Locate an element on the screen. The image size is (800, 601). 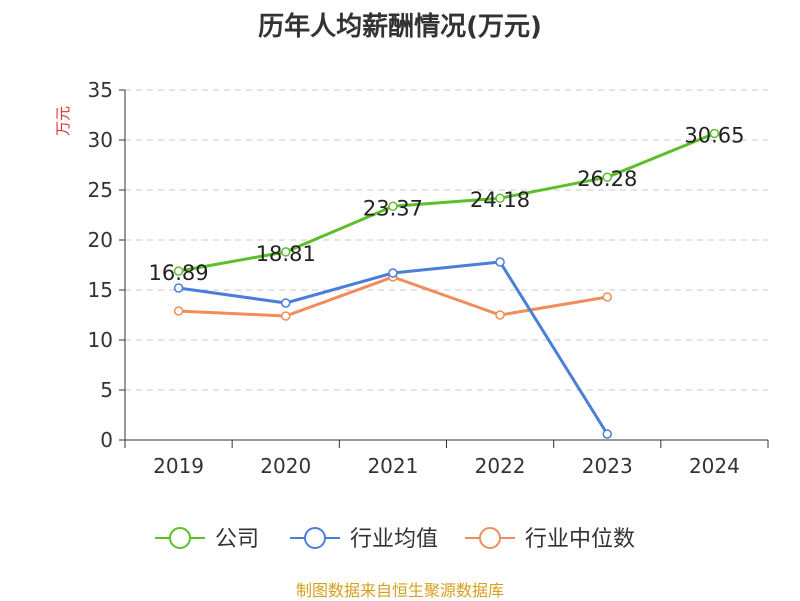
data-label: 30.65 is located at coordinates (714, 136).